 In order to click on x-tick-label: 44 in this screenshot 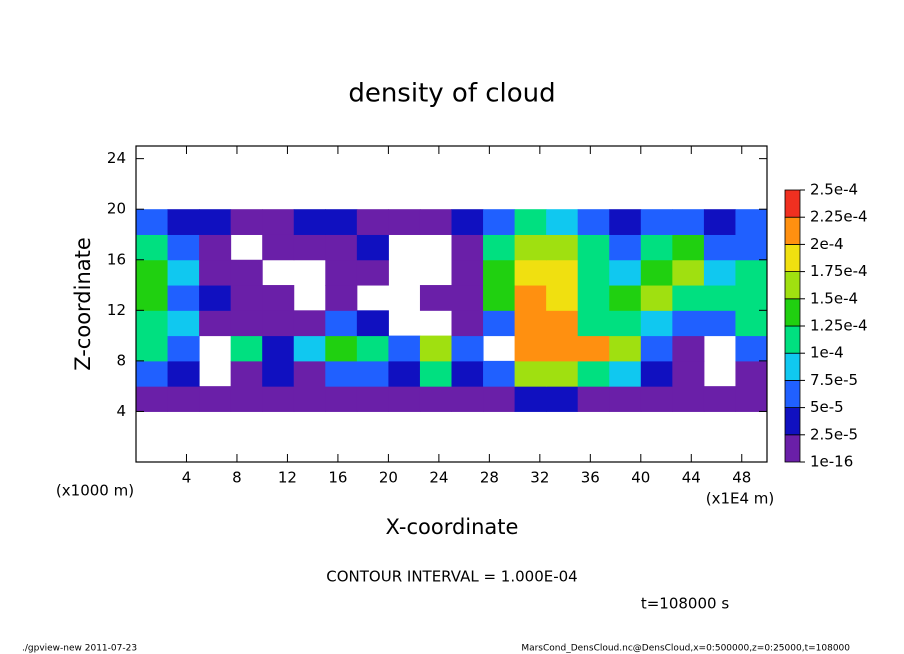, I will do `click(691, 478)`.